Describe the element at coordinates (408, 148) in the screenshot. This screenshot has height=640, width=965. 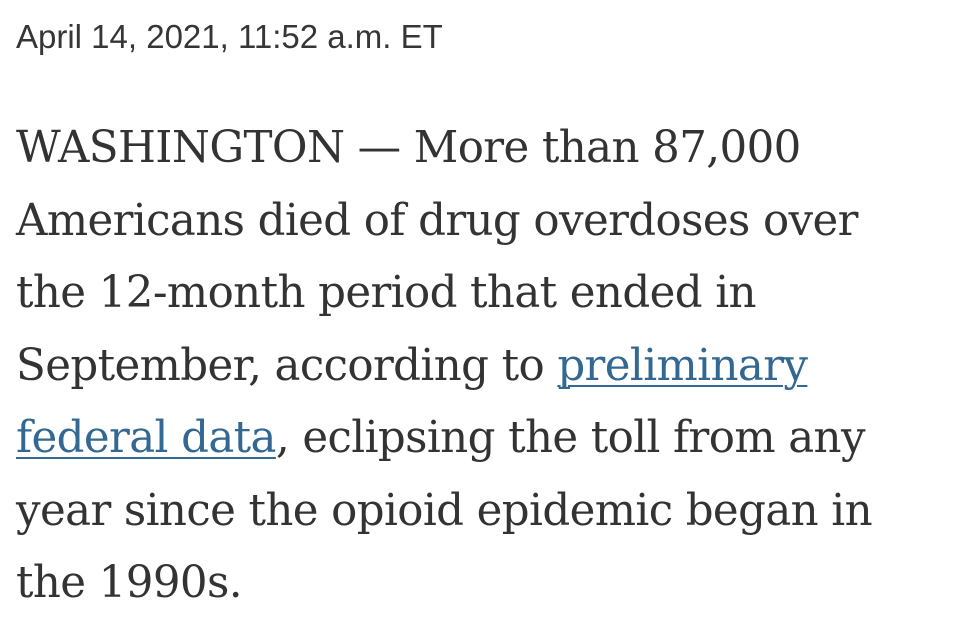
I see `paragraph-line-1: WASHINGTON — More than 87,000` at that location.